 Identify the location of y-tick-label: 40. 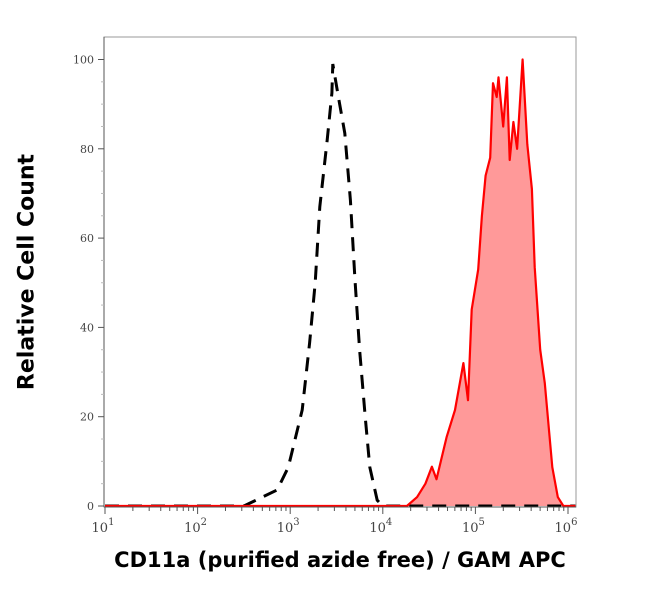
(87, 327).